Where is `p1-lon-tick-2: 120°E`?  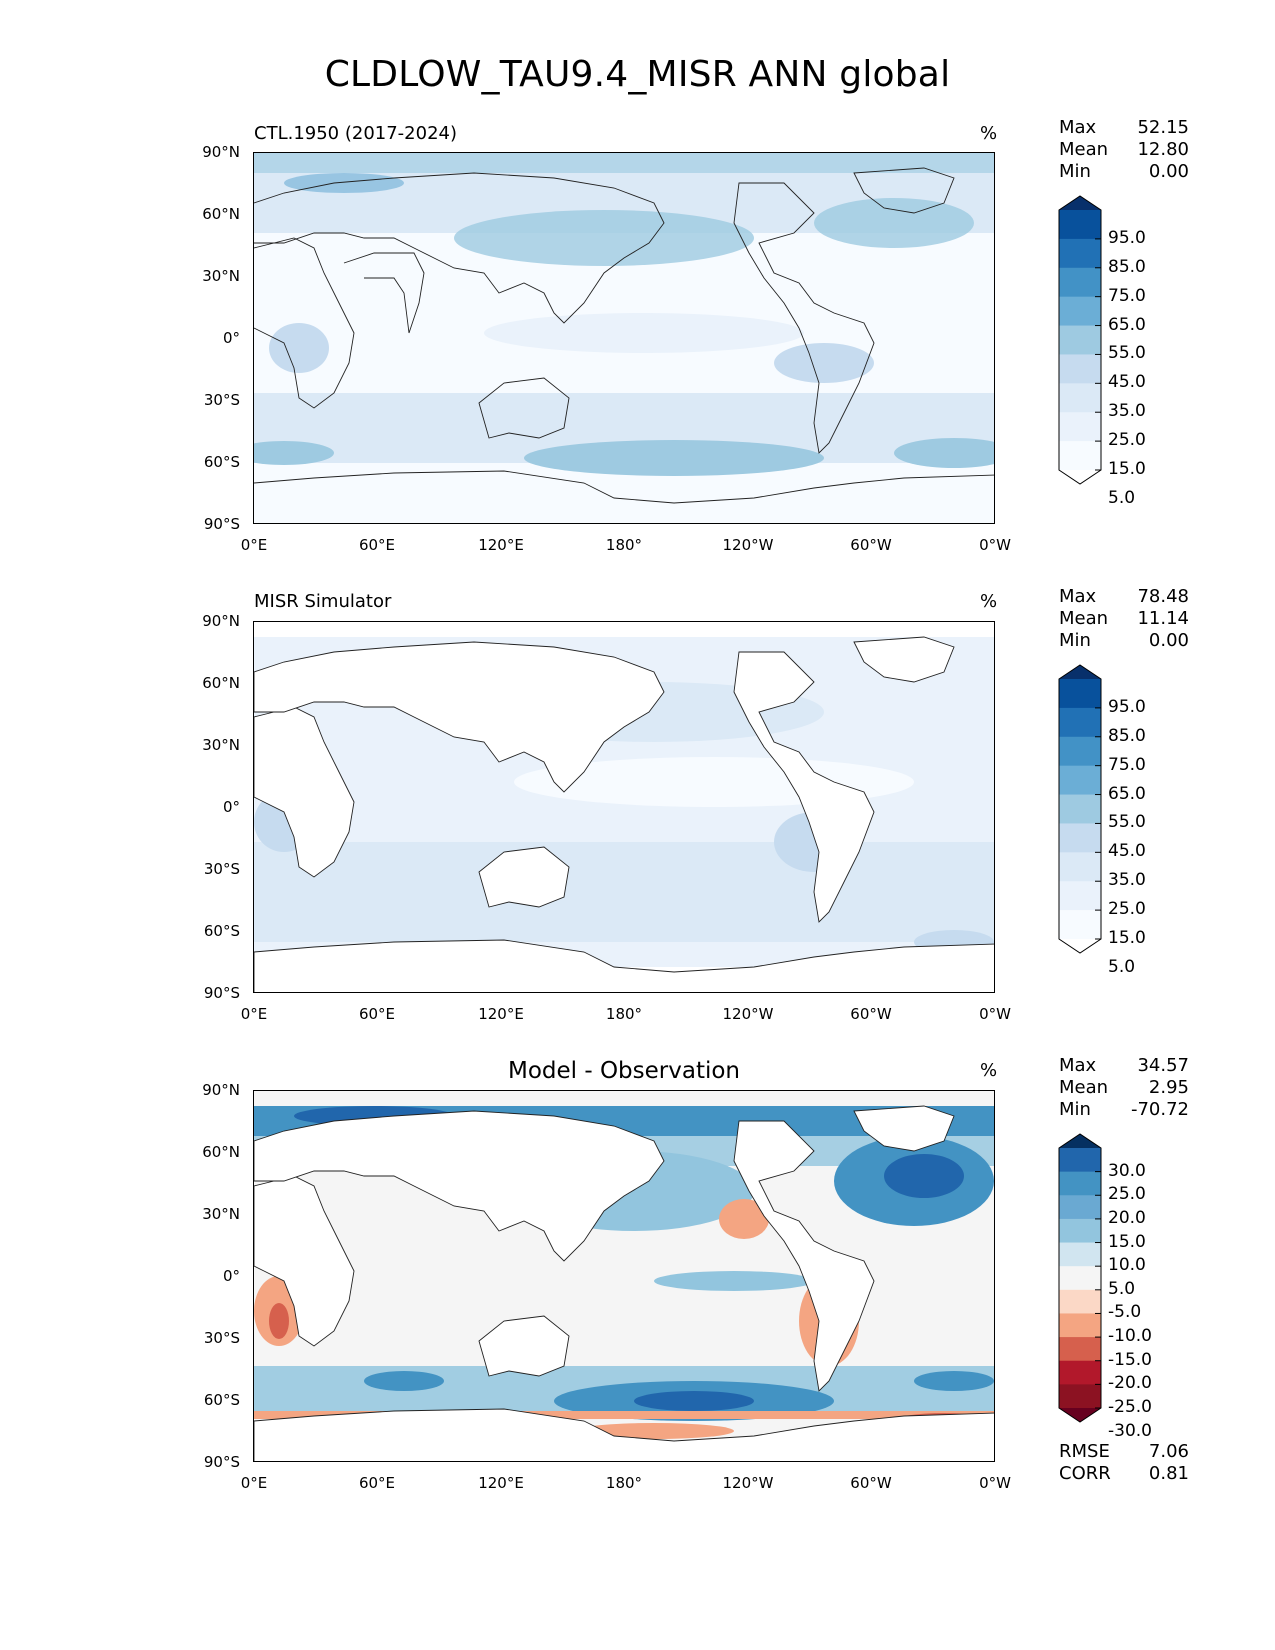 p1-lon-tick-2: 120°E is located at coordinates (501, 545).